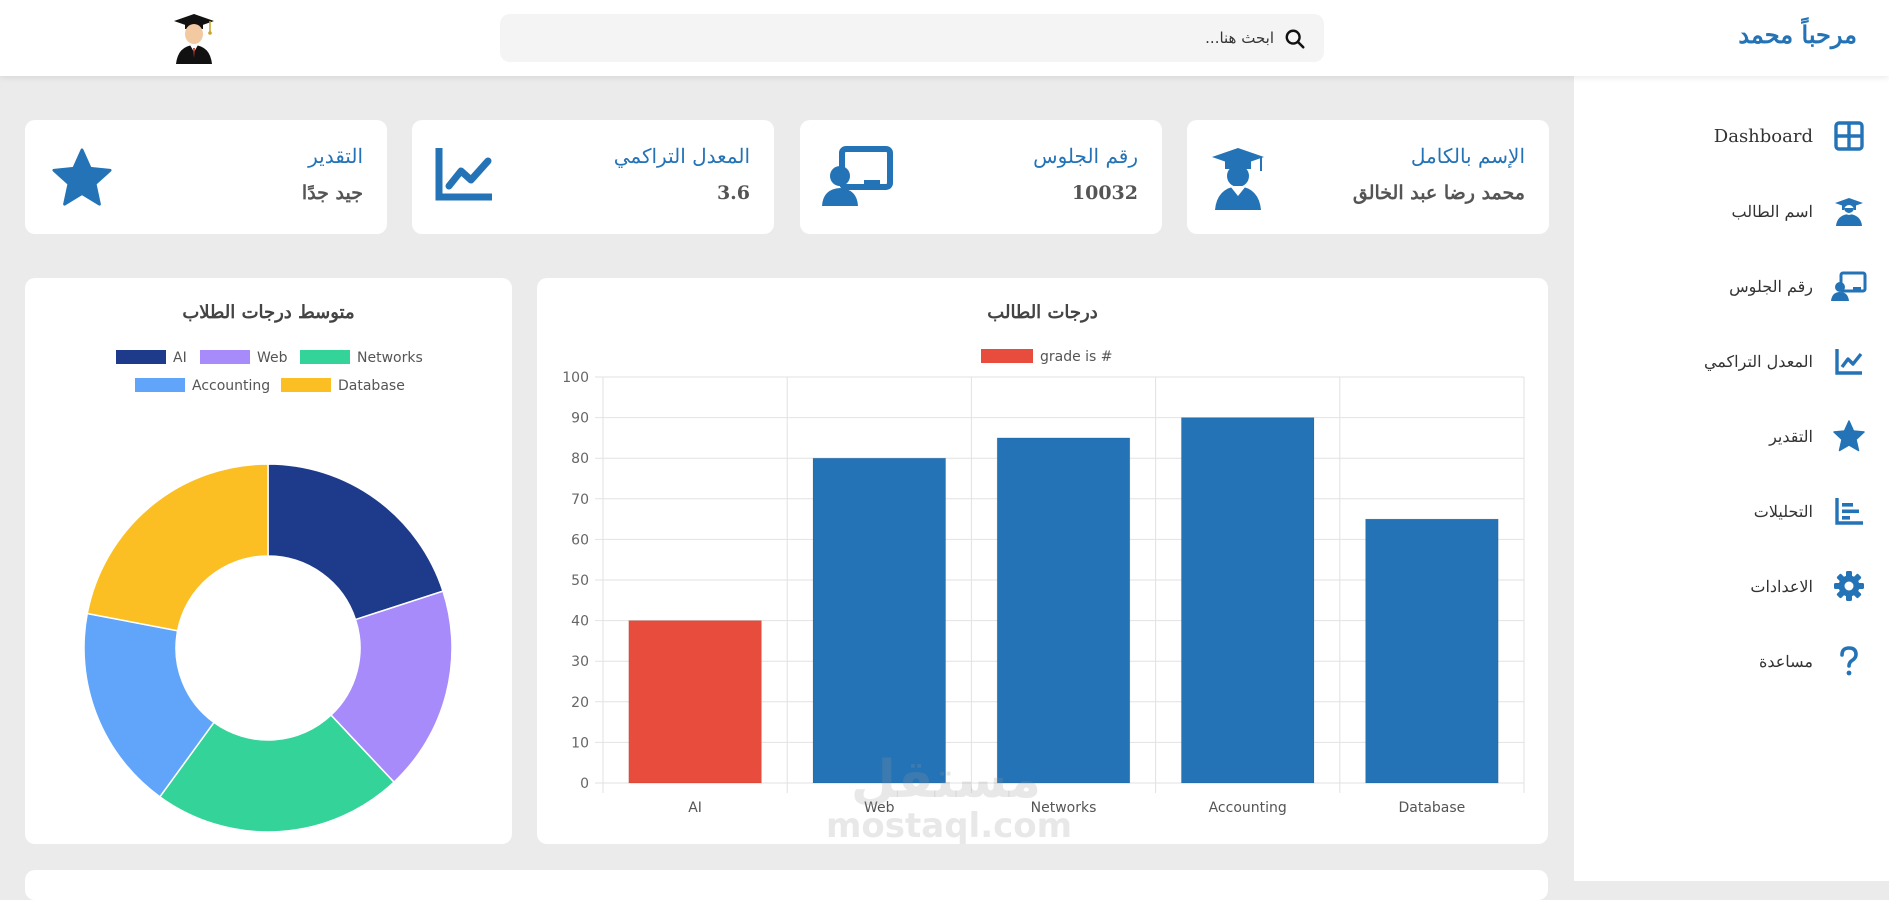 The image size is (1889, 900). Describe the element at coordinates (390, 358) in the screenshot. I see `legend-label: Networks` at that location.